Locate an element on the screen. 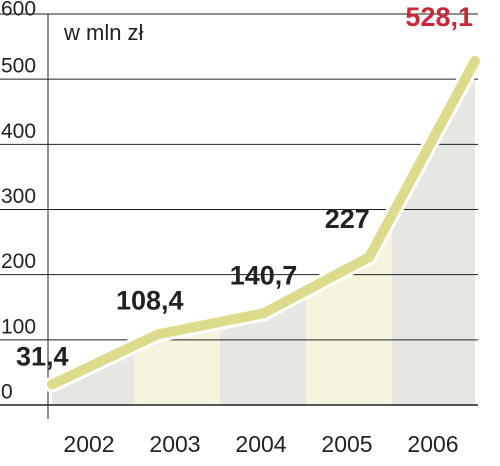 The image size is (500, 466). x-tick-label: 2005 is located at coordinates (346, 444).